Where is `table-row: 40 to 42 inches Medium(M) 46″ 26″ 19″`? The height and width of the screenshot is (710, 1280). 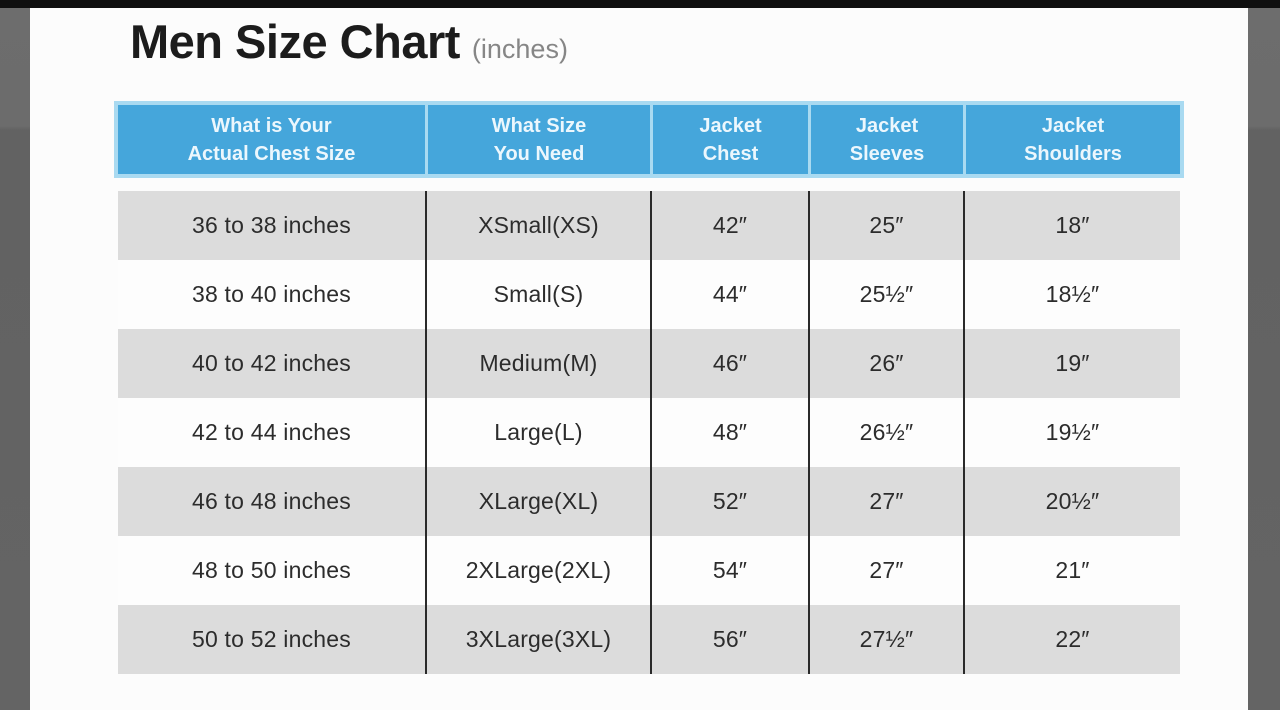
table-row: 40 to 42 inches Medium(M) 46″ 26″ 19″ is located at coordinates (649, 363).